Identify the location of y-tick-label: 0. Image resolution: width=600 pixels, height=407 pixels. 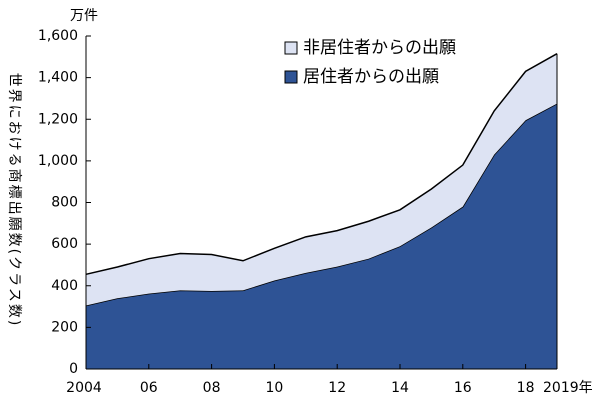
(73, 369).